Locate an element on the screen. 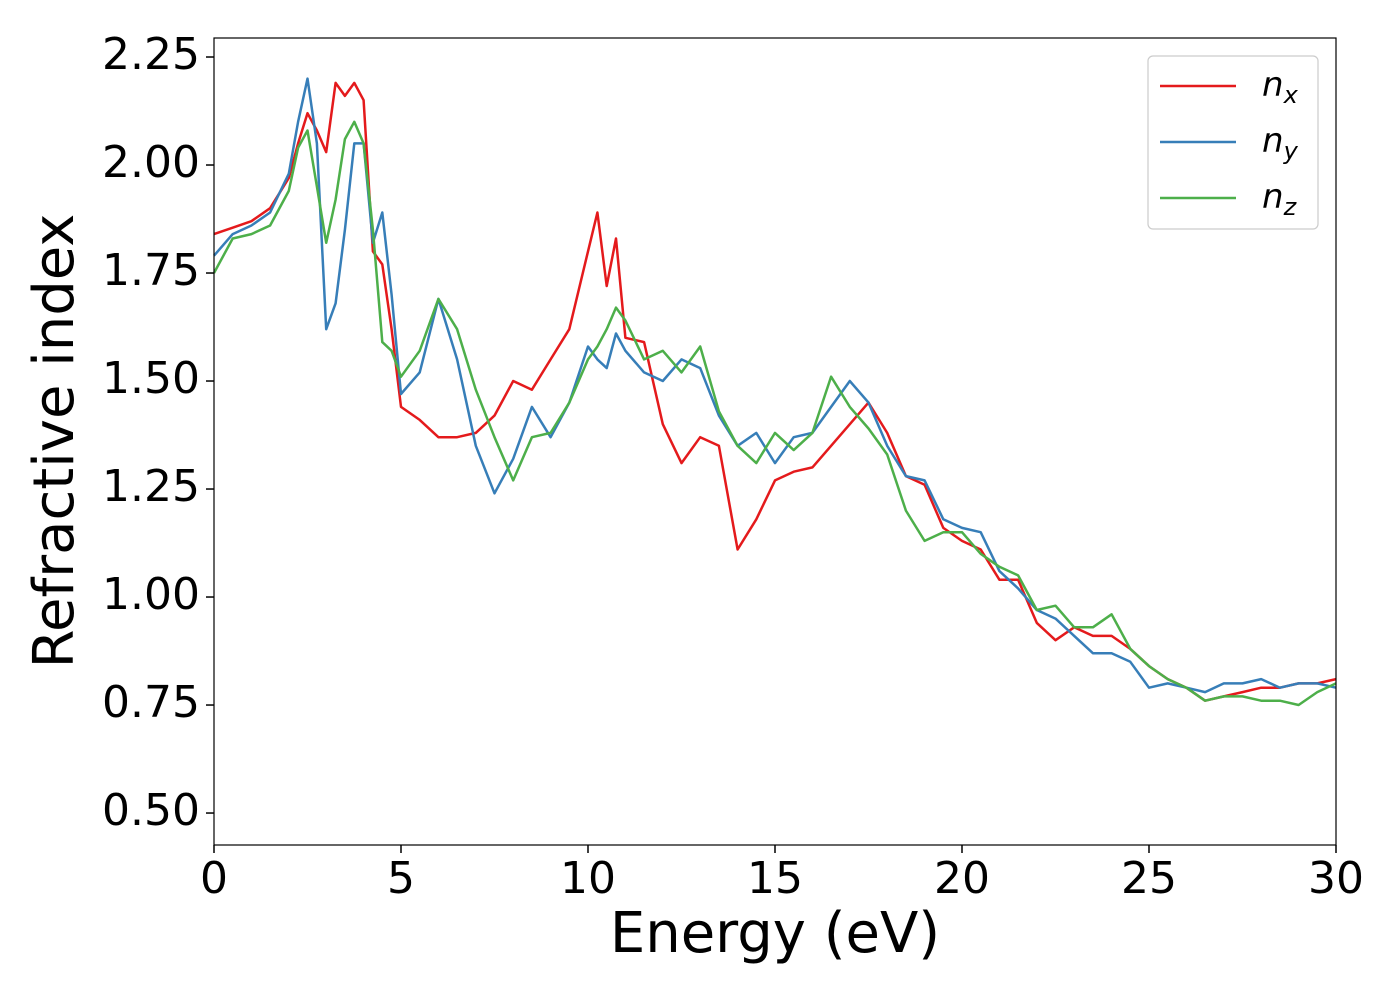 Image resolution: width=1400 pixels, height=1000 pixels. y-tick-label: 1.25 is located at coordinates (151, 486).